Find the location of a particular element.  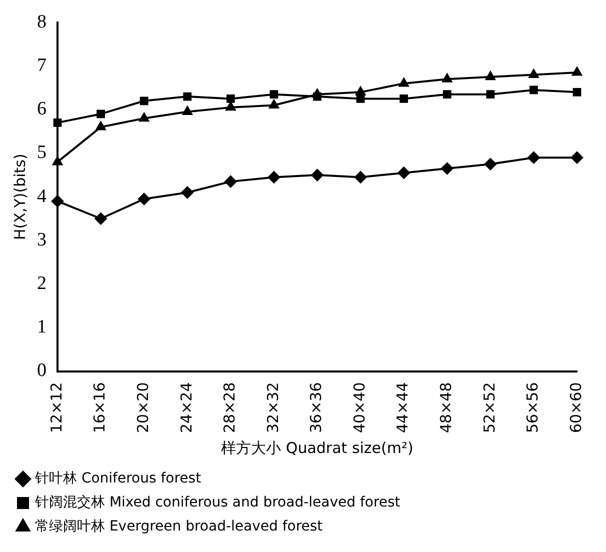

y-tick-label: 2 is located at coordinates (41, 283).